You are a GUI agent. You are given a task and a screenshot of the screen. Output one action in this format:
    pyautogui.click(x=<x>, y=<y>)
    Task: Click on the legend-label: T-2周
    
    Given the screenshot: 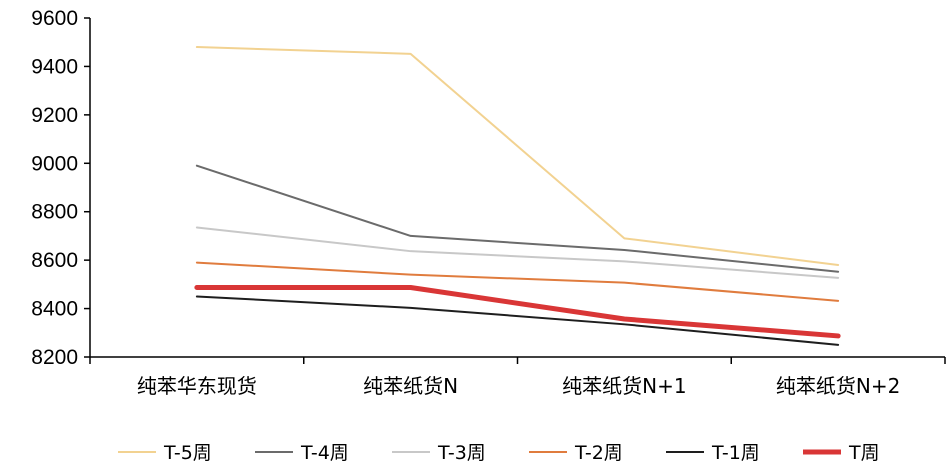 What is the action you would take?
    pyautogui.click(x=598, y=453)
    